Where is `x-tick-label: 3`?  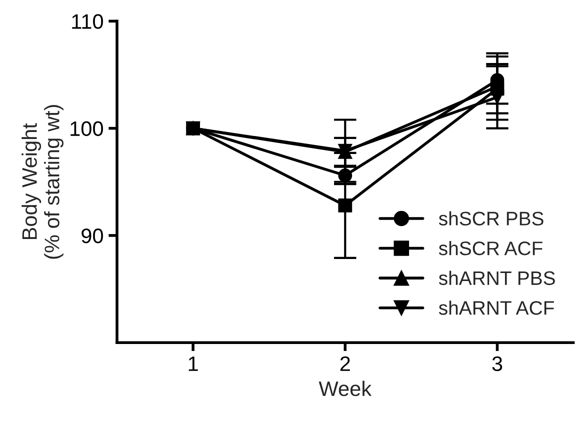 x-tick-label: 3 is located at coordinates (497, 364).